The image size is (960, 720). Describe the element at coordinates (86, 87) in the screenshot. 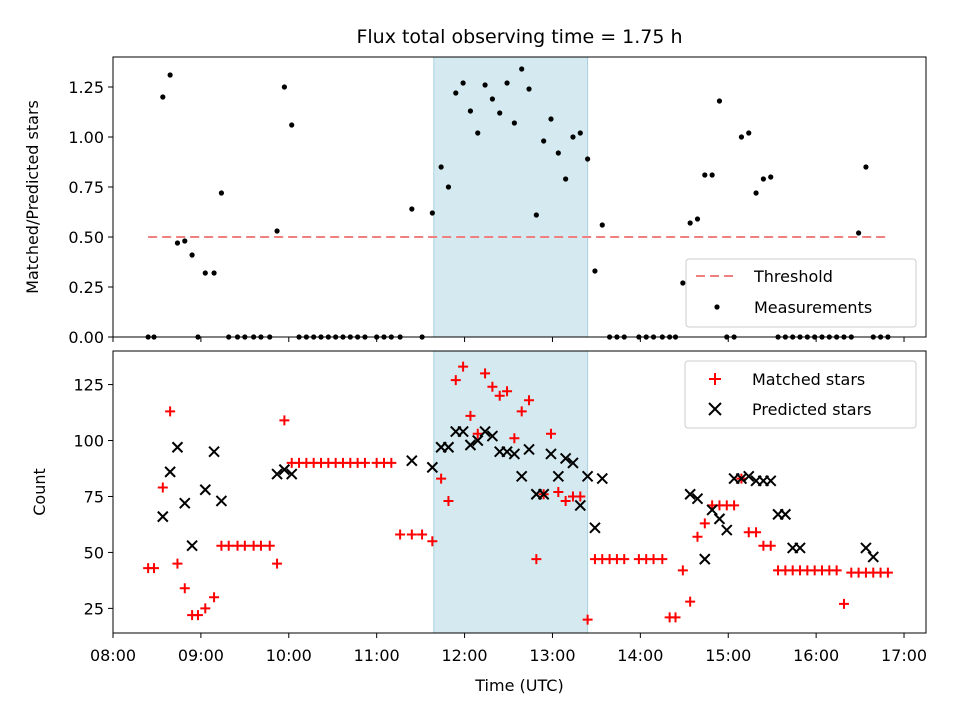

I see `y-tick-label: 1.25` at that location.